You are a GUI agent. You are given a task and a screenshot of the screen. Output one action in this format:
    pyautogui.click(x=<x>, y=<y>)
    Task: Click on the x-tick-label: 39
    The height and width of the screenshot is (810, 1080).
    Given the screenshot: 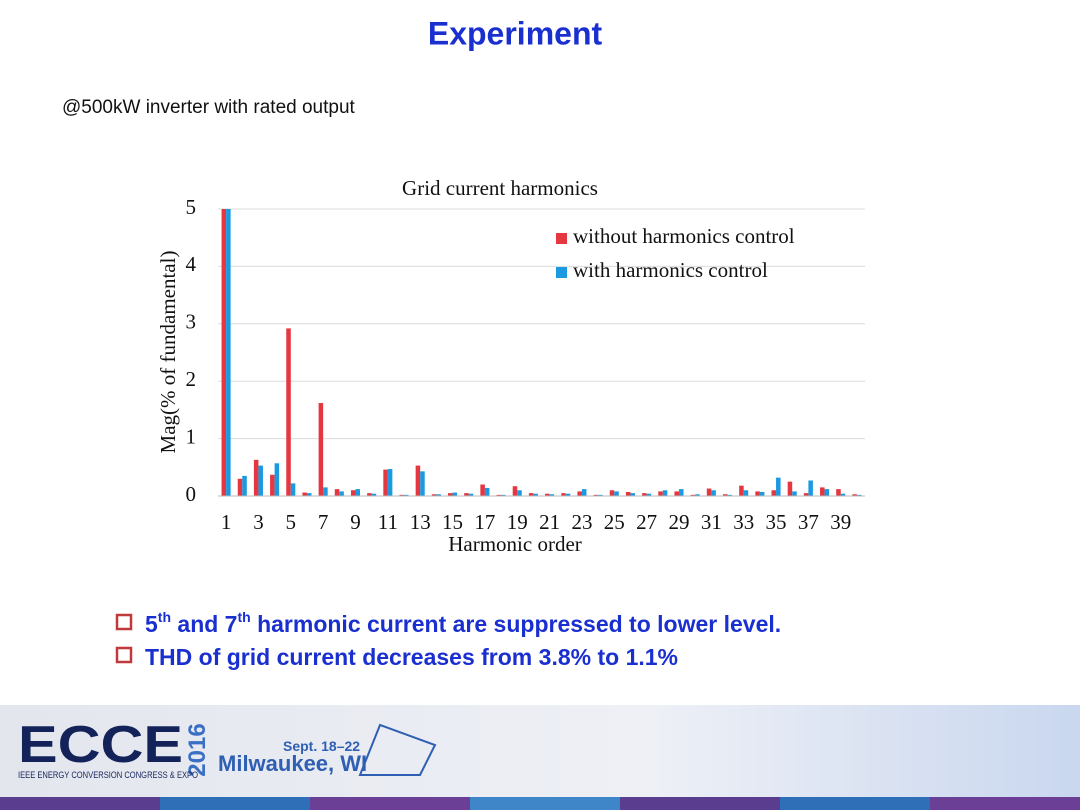 What is the action you would take?
    pyautogui.click(x=840, y=522)
    